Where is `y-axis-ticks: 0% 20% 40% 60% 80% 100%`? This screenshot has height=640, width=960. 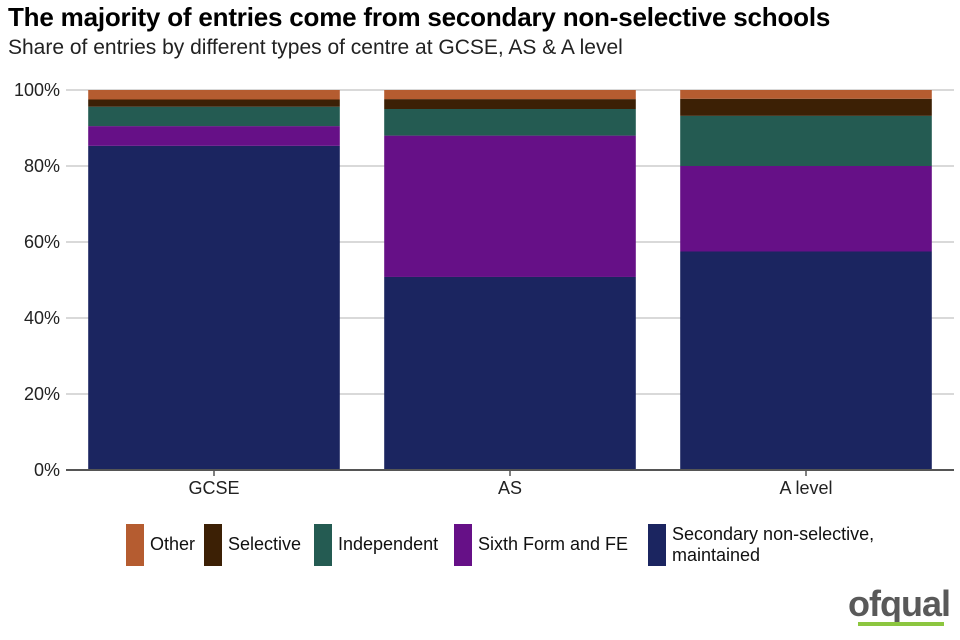 y-axis-ticks: 0% 20% 40% 60% 80% 100% is located at coordinates (37, 280).